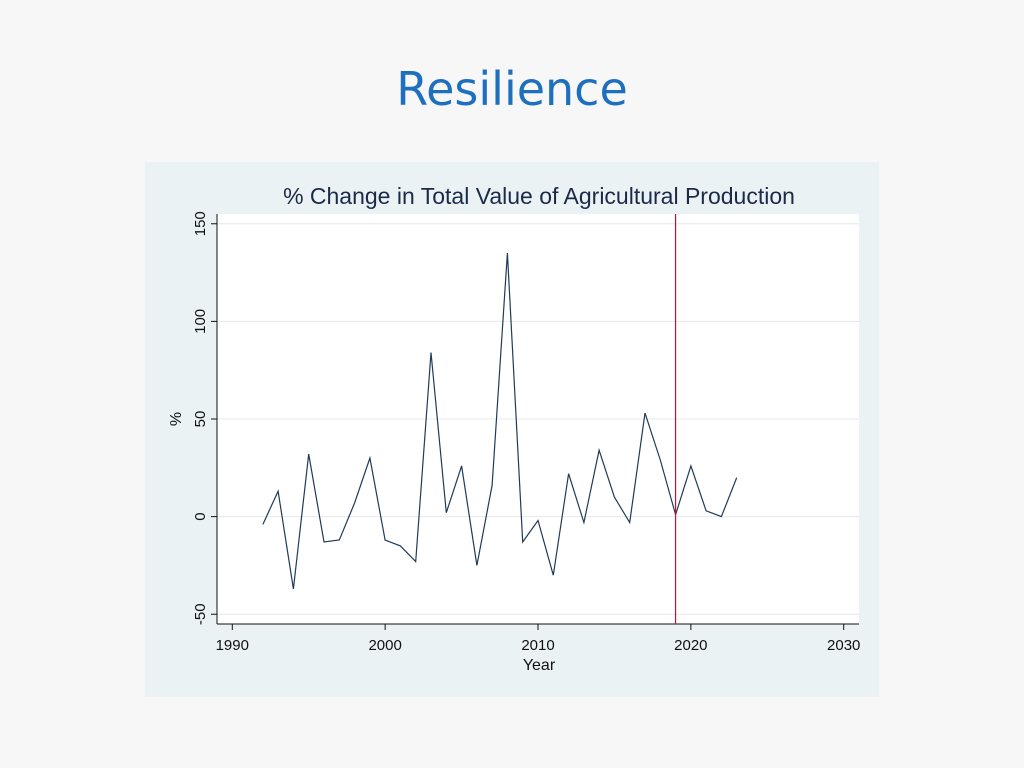 This screenshot has height=768, width=1024. Describe the element at coordinates (537, 645) in the screenshot. I see `x-tick-label: 2010` at that location.